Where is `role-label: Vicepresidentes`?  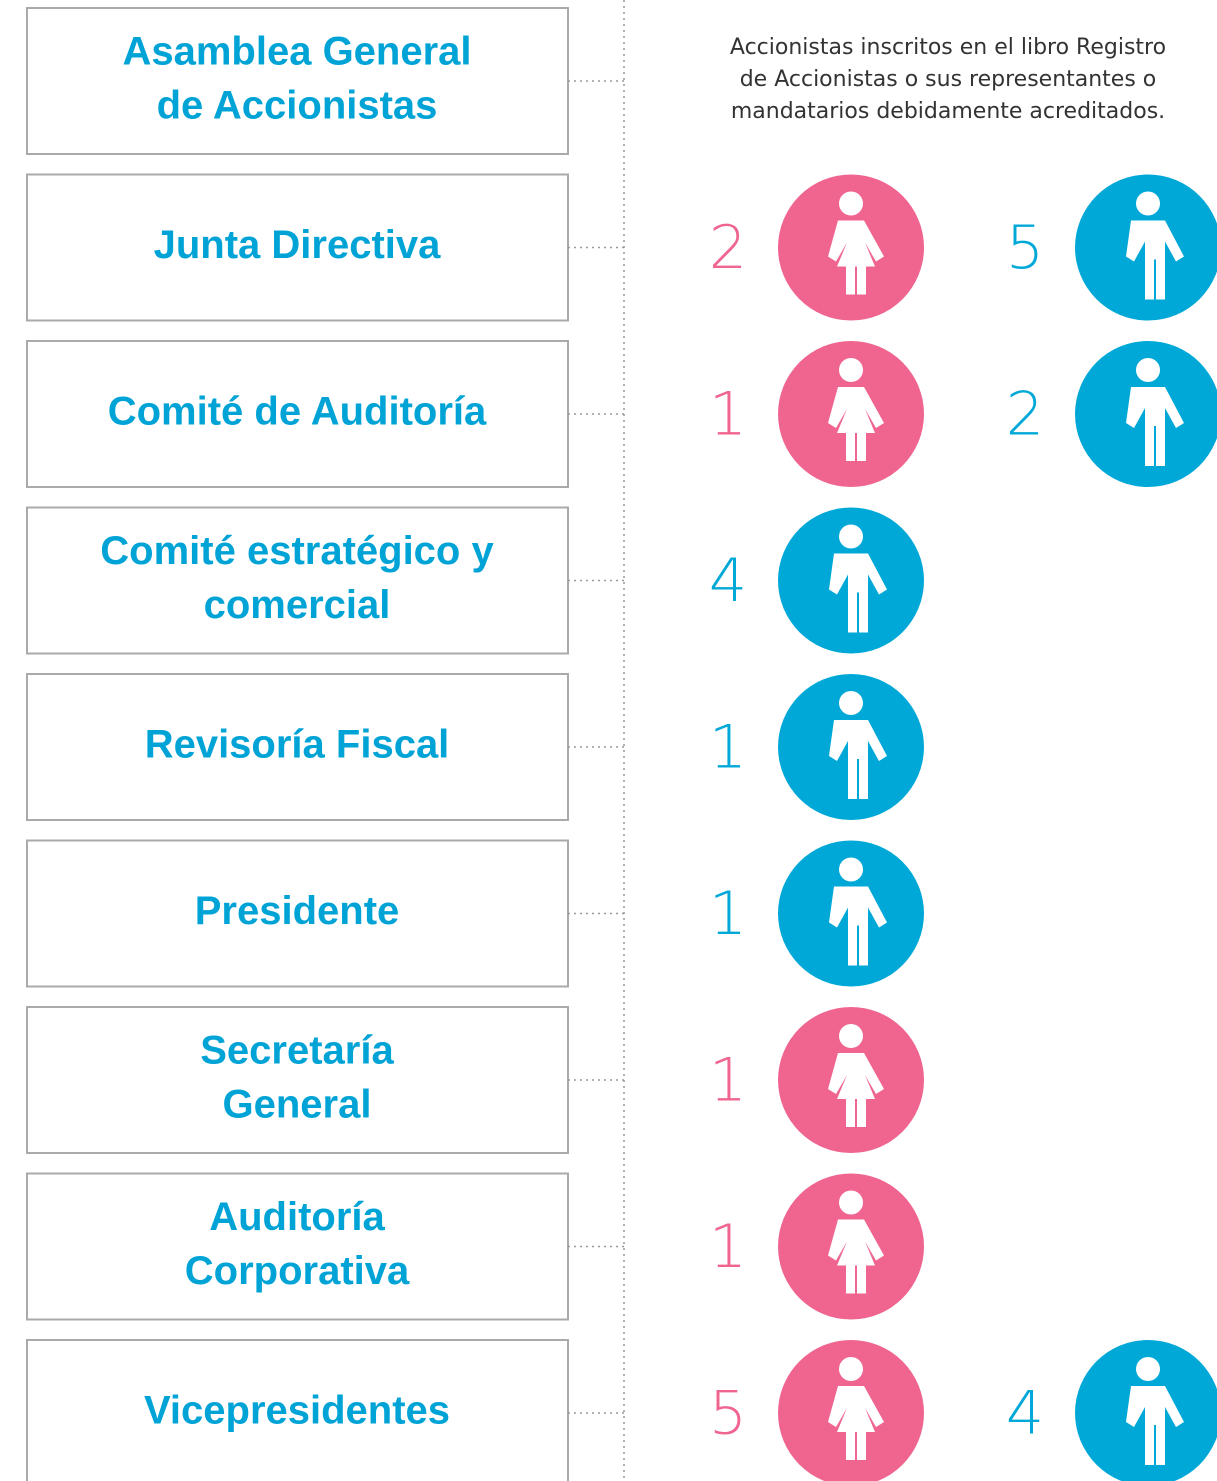
role-label: Vicepresidentes is located at coordinates (297, 1411).